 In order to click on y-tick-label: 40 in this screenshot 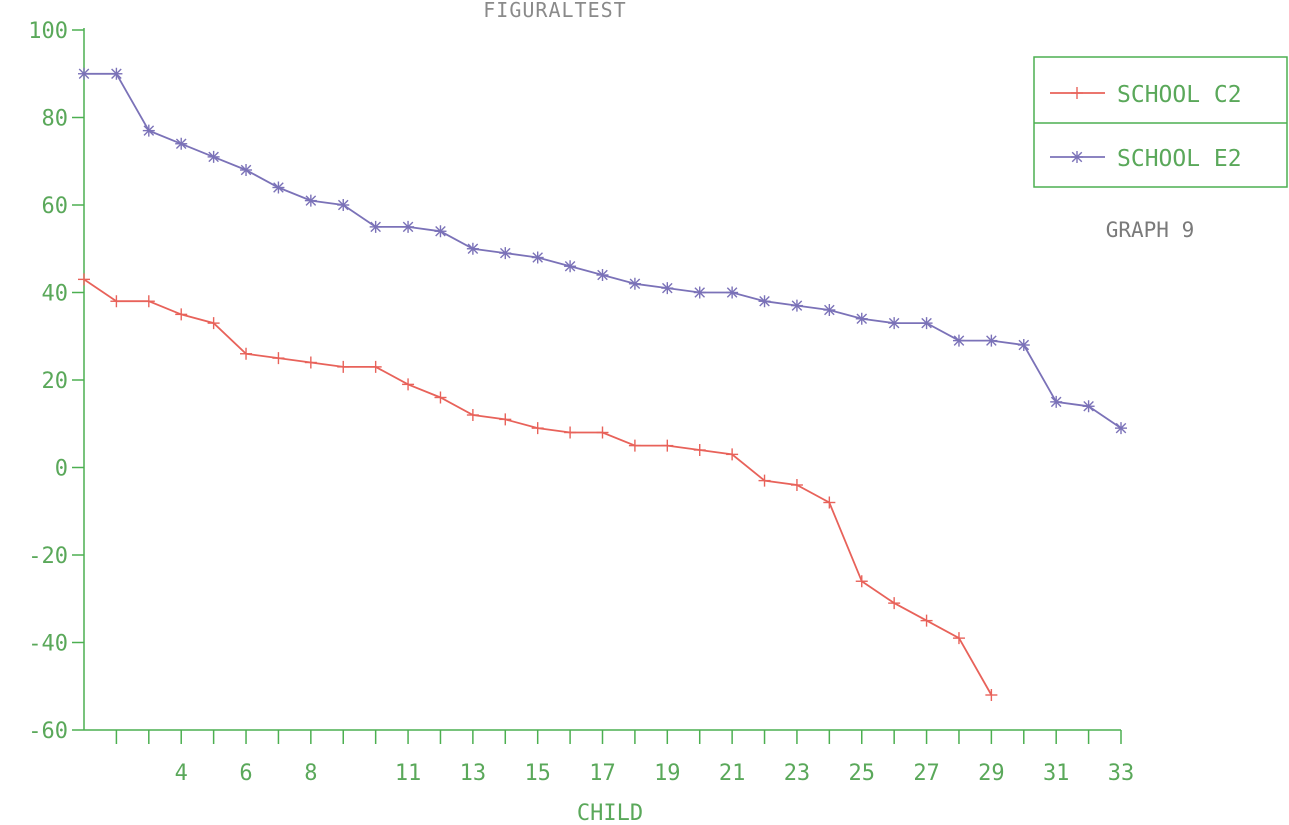, I will do `click(55, 294)`.